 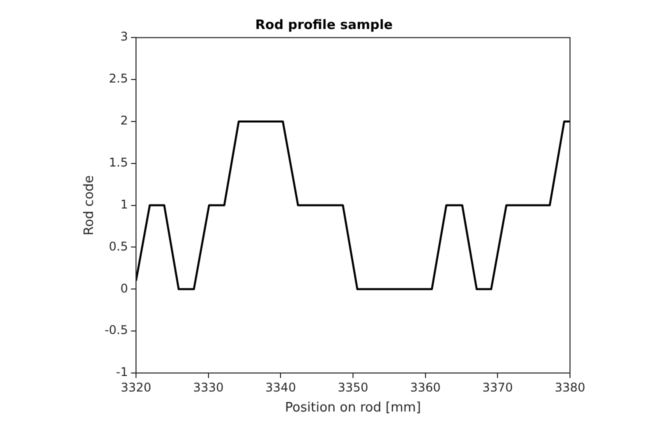 I want to click on y-axis-title: Rod code, so click(x=90, y=205).